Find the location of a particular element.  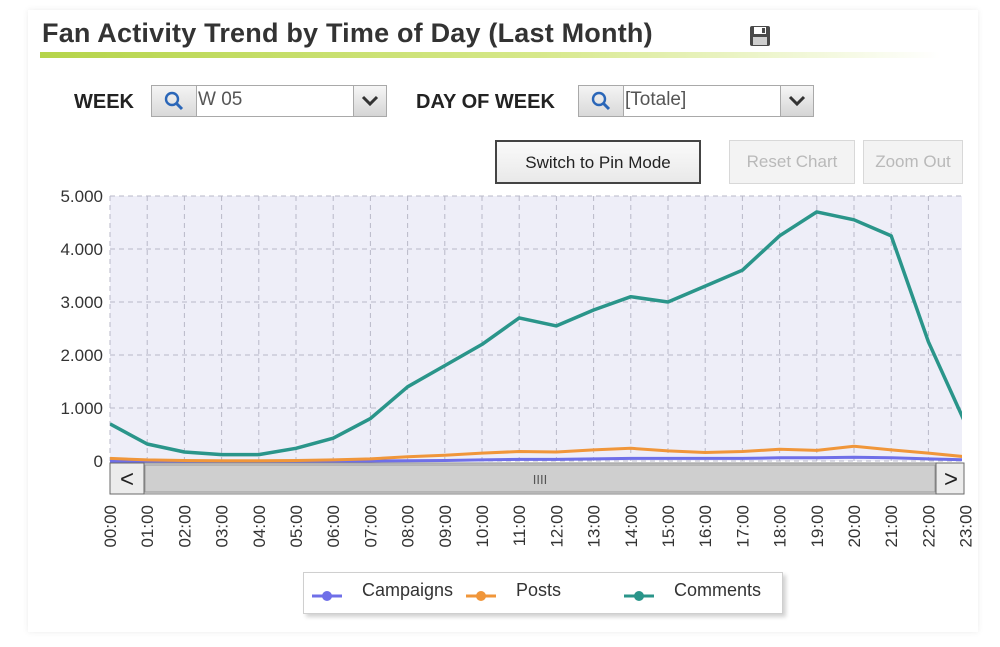

x-tick-label: 05:00 is located at coordinates (296, 526).